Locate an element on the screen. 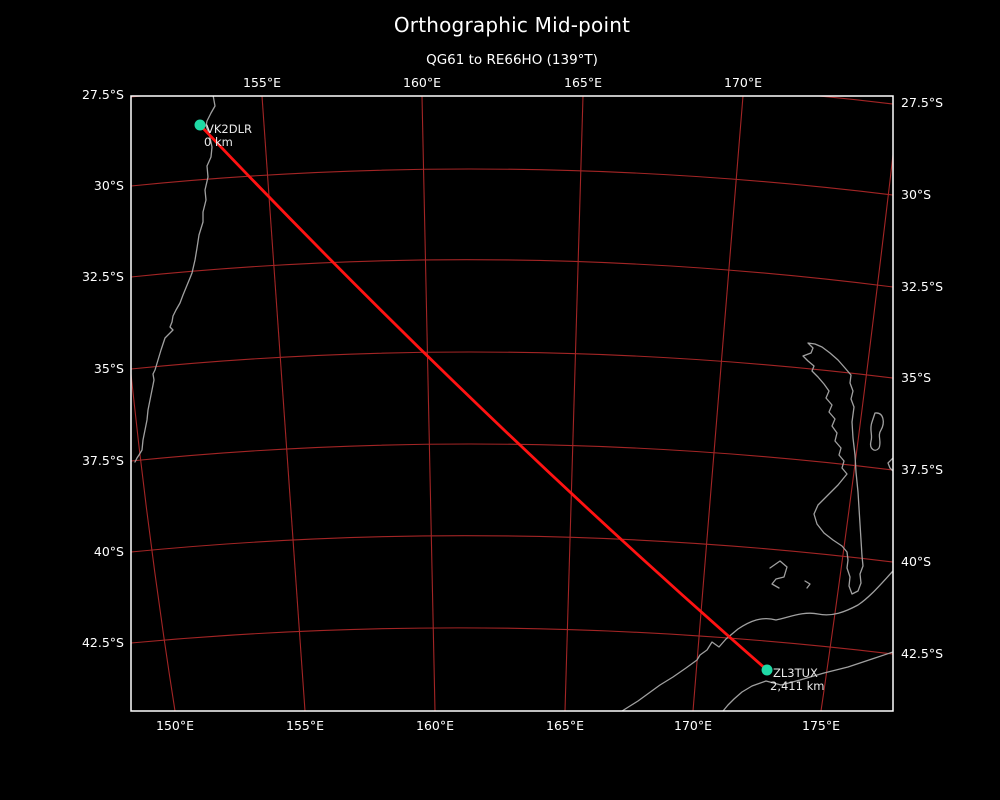 This screenshot has height=800, width=1000. station-marker-zl3tux is located at coordinates (767, 670).